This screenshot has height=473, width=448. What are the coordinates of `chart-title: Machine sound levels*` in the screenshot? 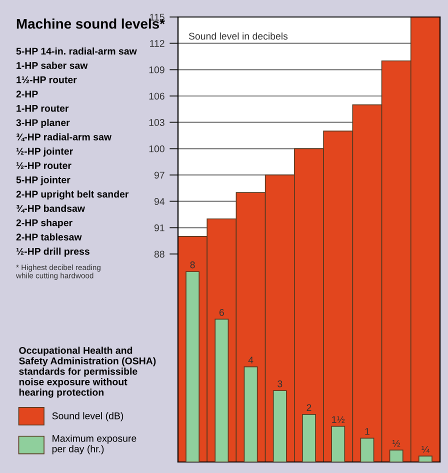 It's located at (90, 23).